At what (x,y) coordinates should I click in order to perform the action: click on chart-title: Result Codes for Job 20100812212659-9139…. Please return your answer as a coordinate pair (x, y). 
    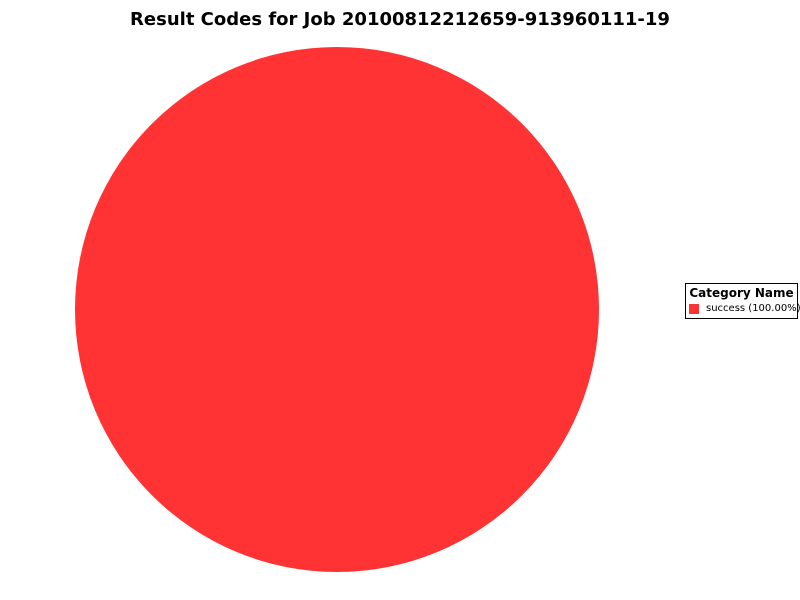
    Looking at the image, I should click on (400, 19).